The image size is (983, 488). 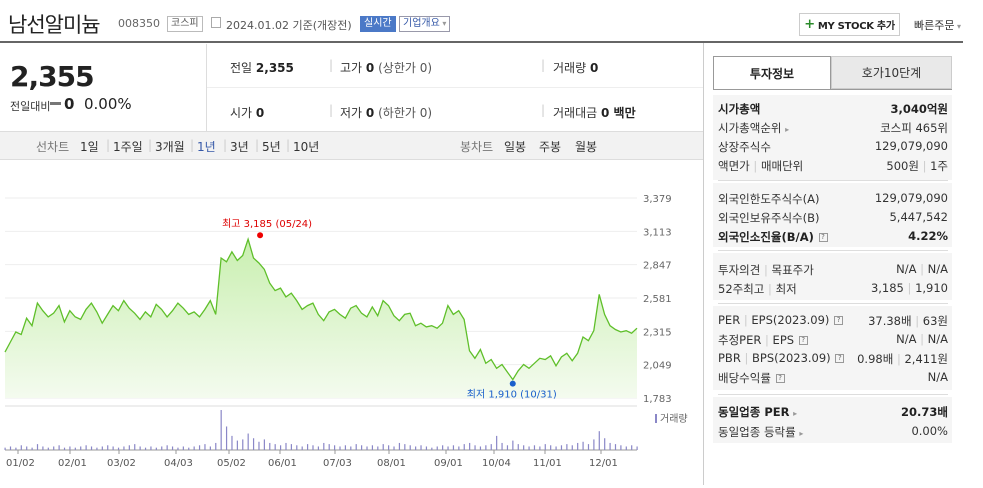 What do you see at coordinates (206, 147) in the screenshot?
I see `period-tab-3: 1년` at bounding box center [206, 147].